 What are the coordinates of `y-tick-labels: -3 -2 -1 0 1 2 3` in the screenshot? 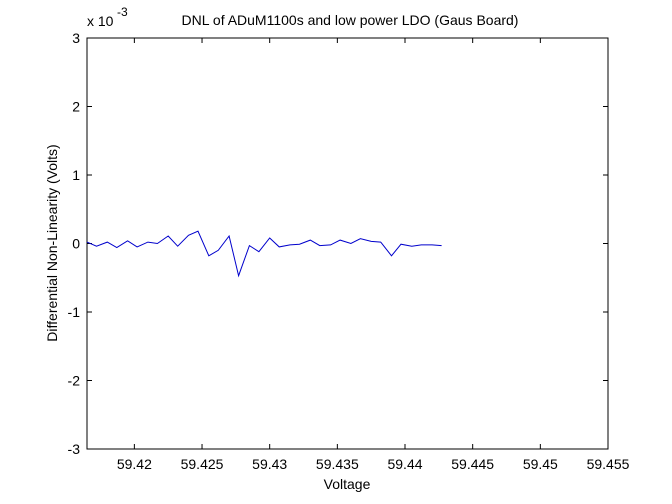 It's located at (74, 243).